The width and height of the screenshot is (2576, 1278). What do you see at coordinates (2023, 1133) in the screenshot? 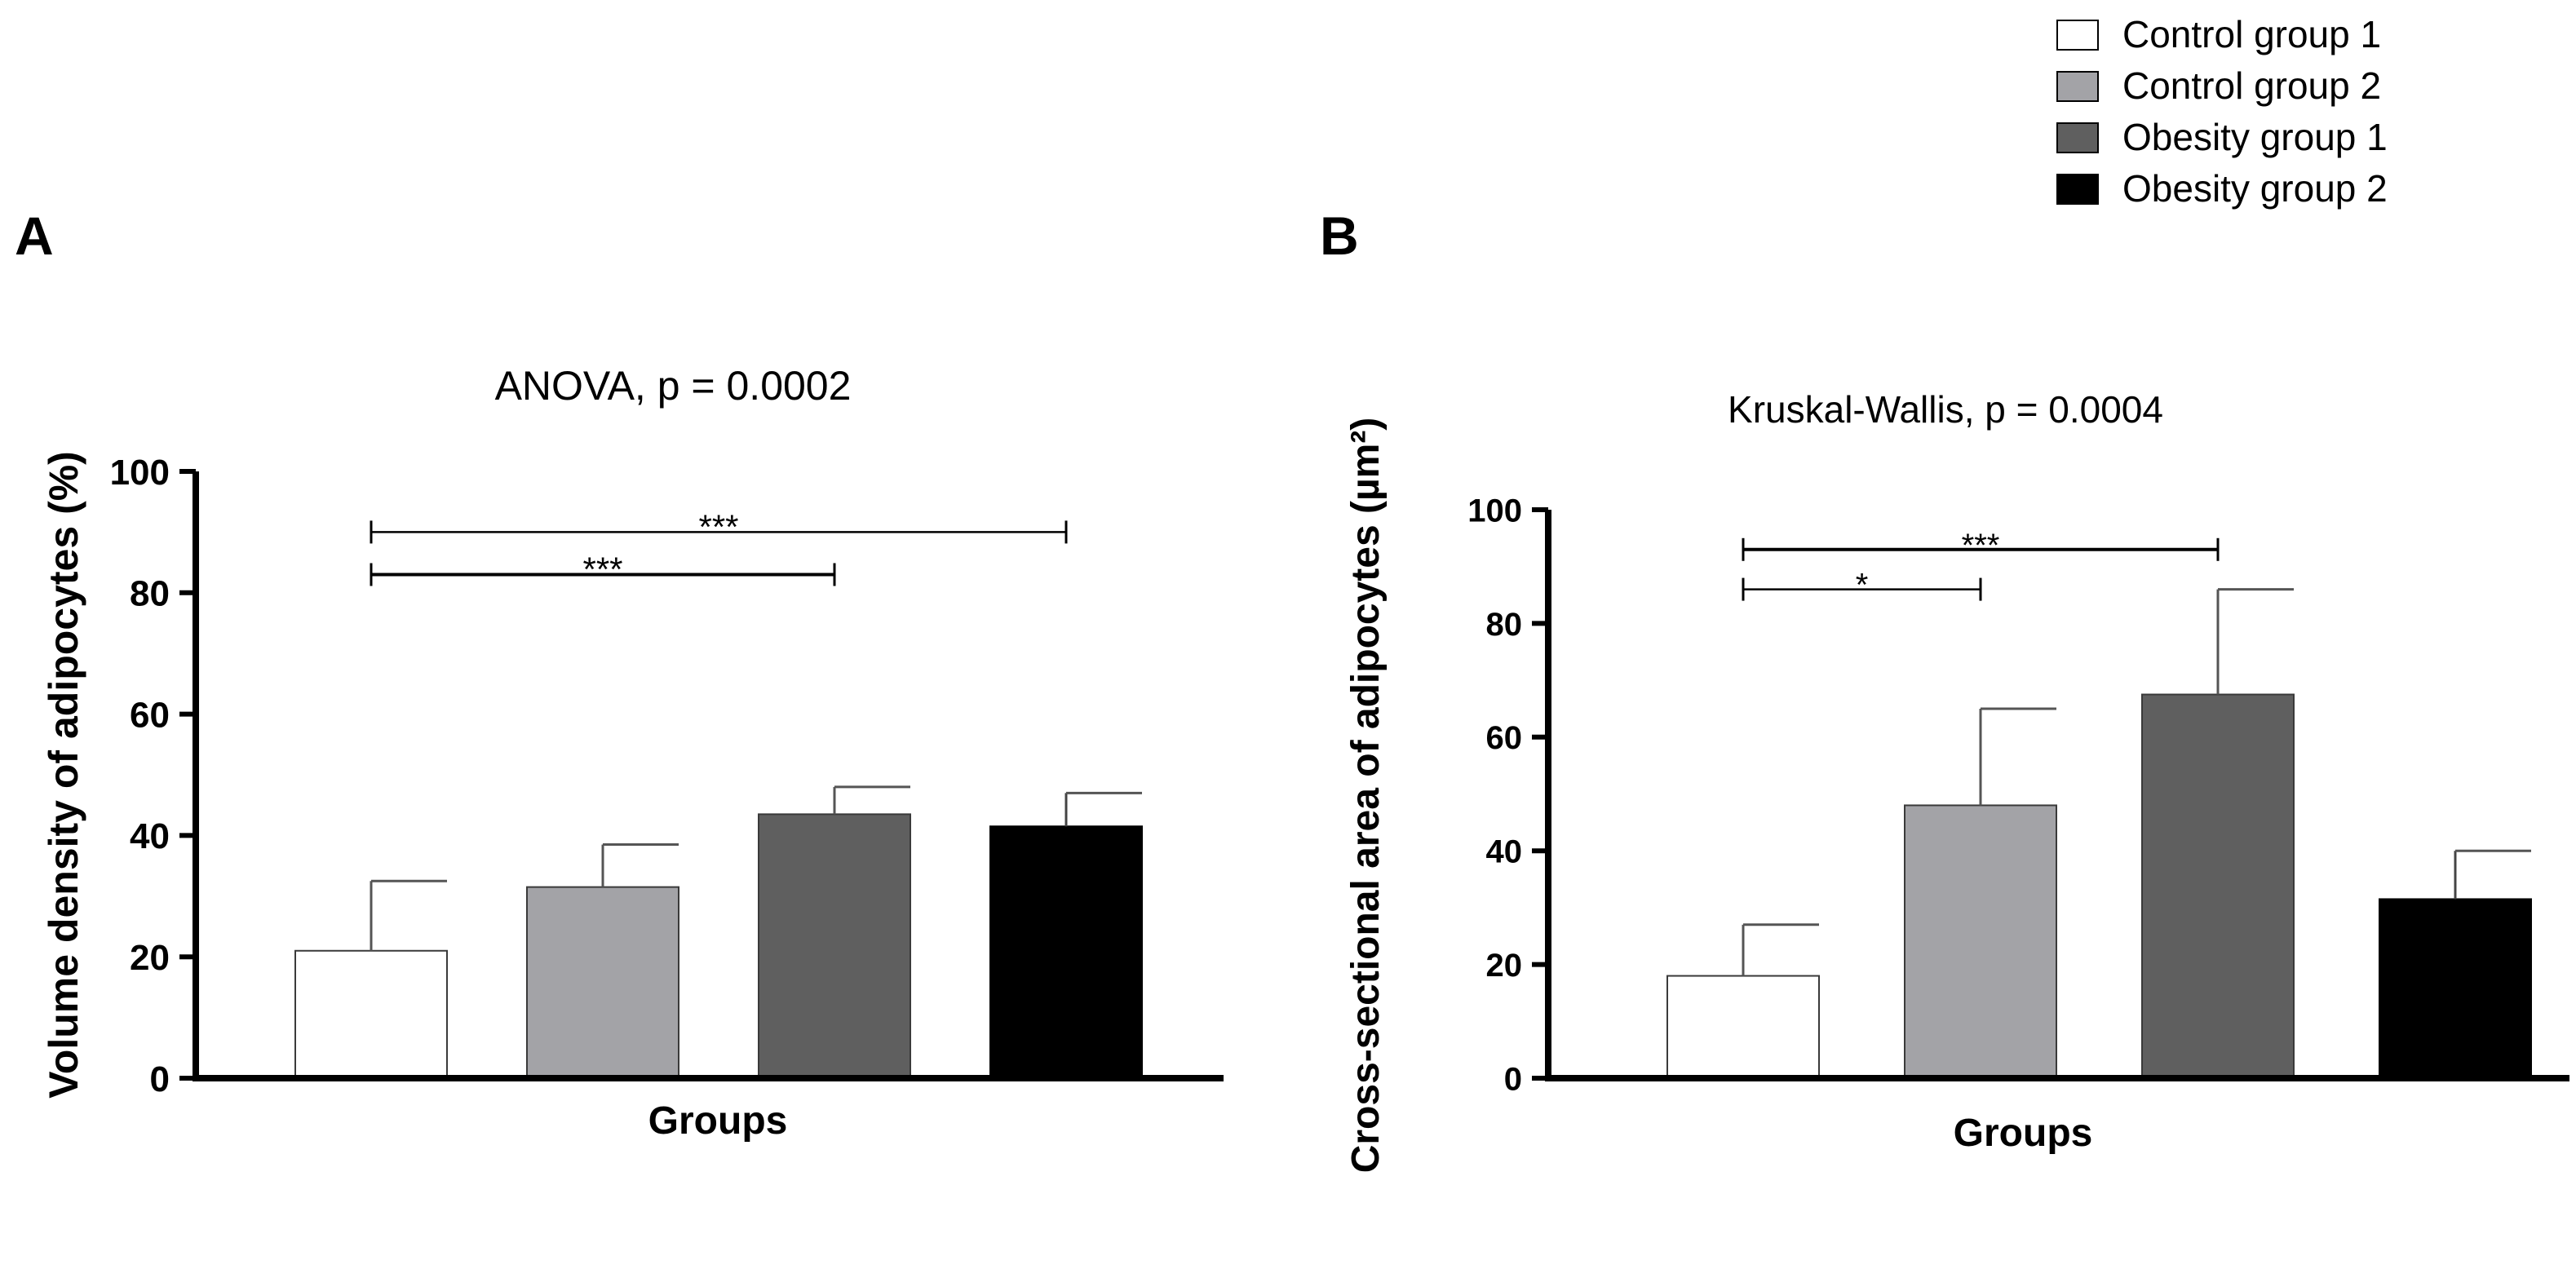
I see `x-axis-label-b: Groups` at bounding box center [2023, 1133].